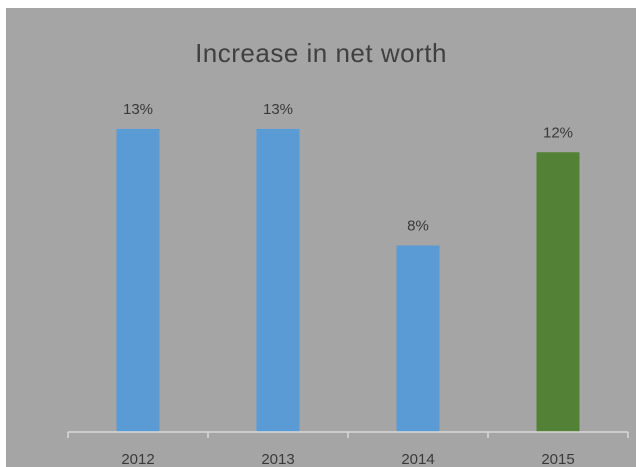  Describe the element at coordinates (557, 459) in the screenshot. I see `x-tick-label-2015: 2015` at that location.